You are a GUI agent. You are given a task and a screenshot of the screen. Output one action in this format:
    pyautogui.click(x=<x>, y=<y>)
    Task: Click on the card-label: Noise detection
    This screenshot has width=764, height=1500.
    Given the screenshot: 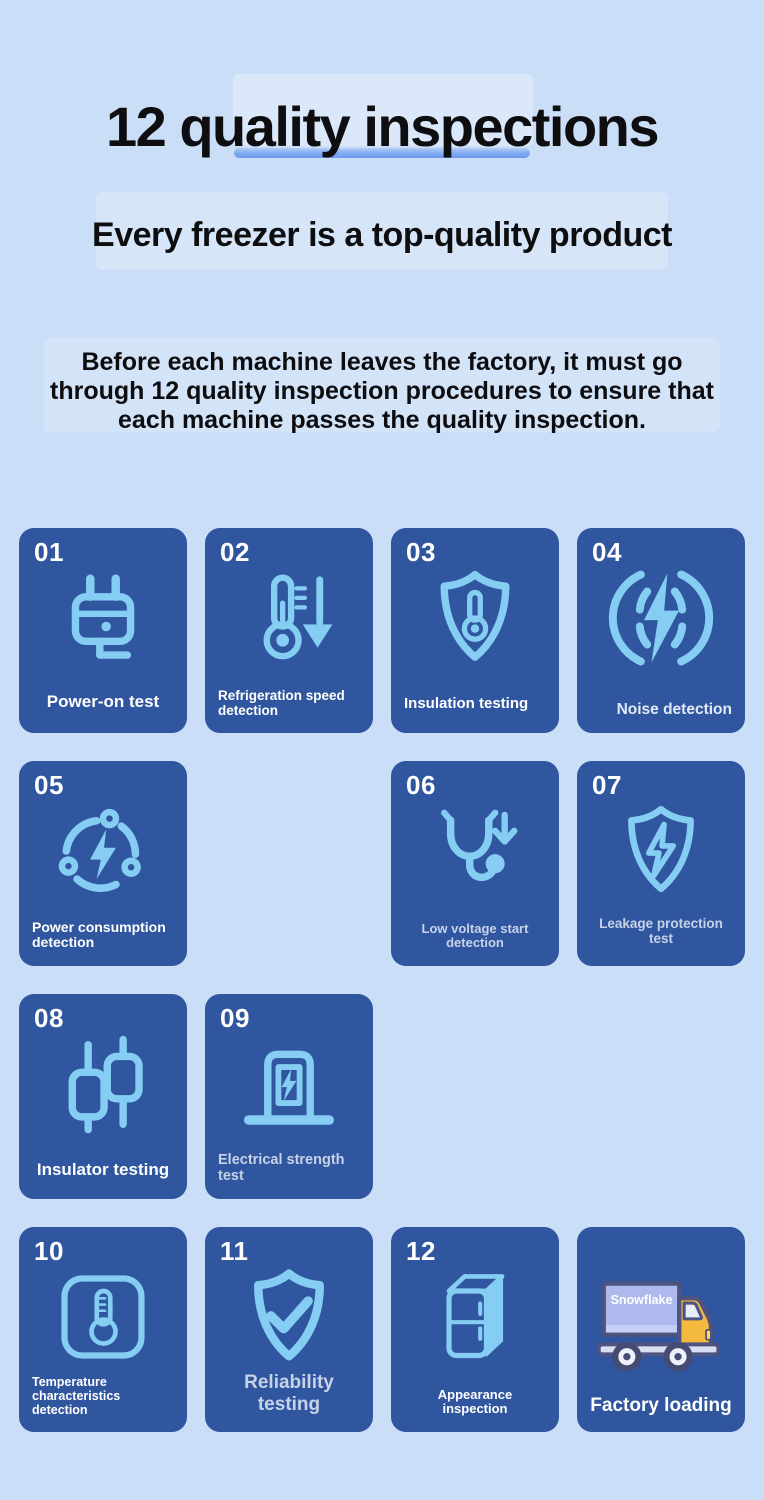 What is the action you would take?
    pyautogui.click(x=674, y=709)
    